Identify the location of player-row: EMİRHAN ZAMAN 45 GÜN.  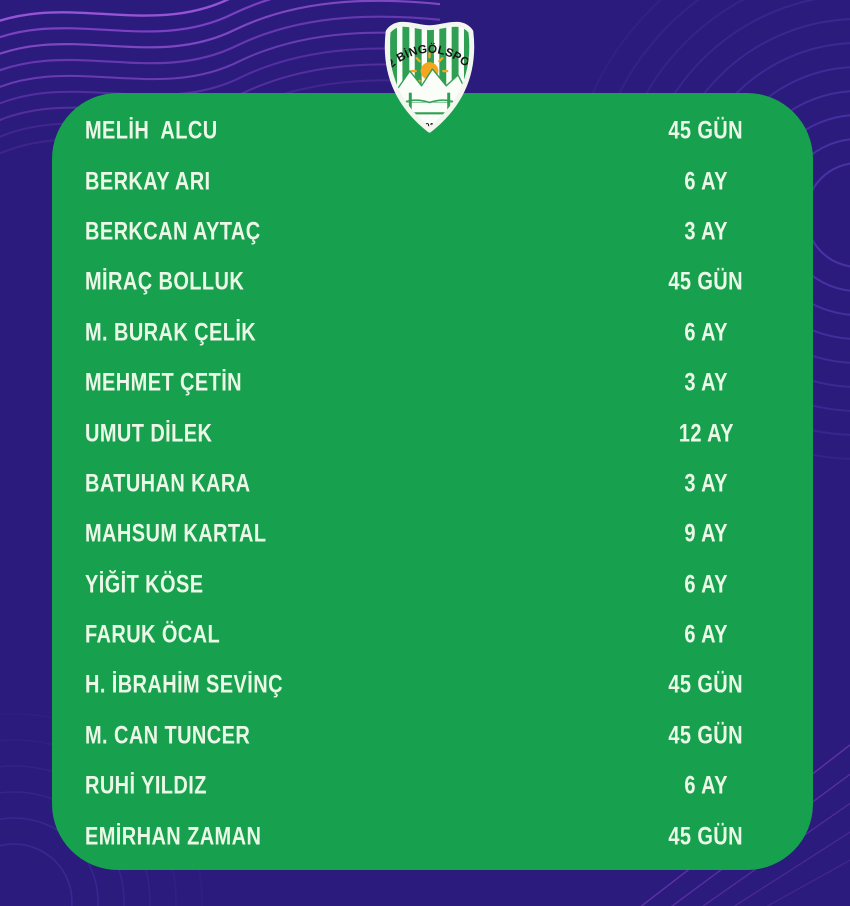
(432, 836).